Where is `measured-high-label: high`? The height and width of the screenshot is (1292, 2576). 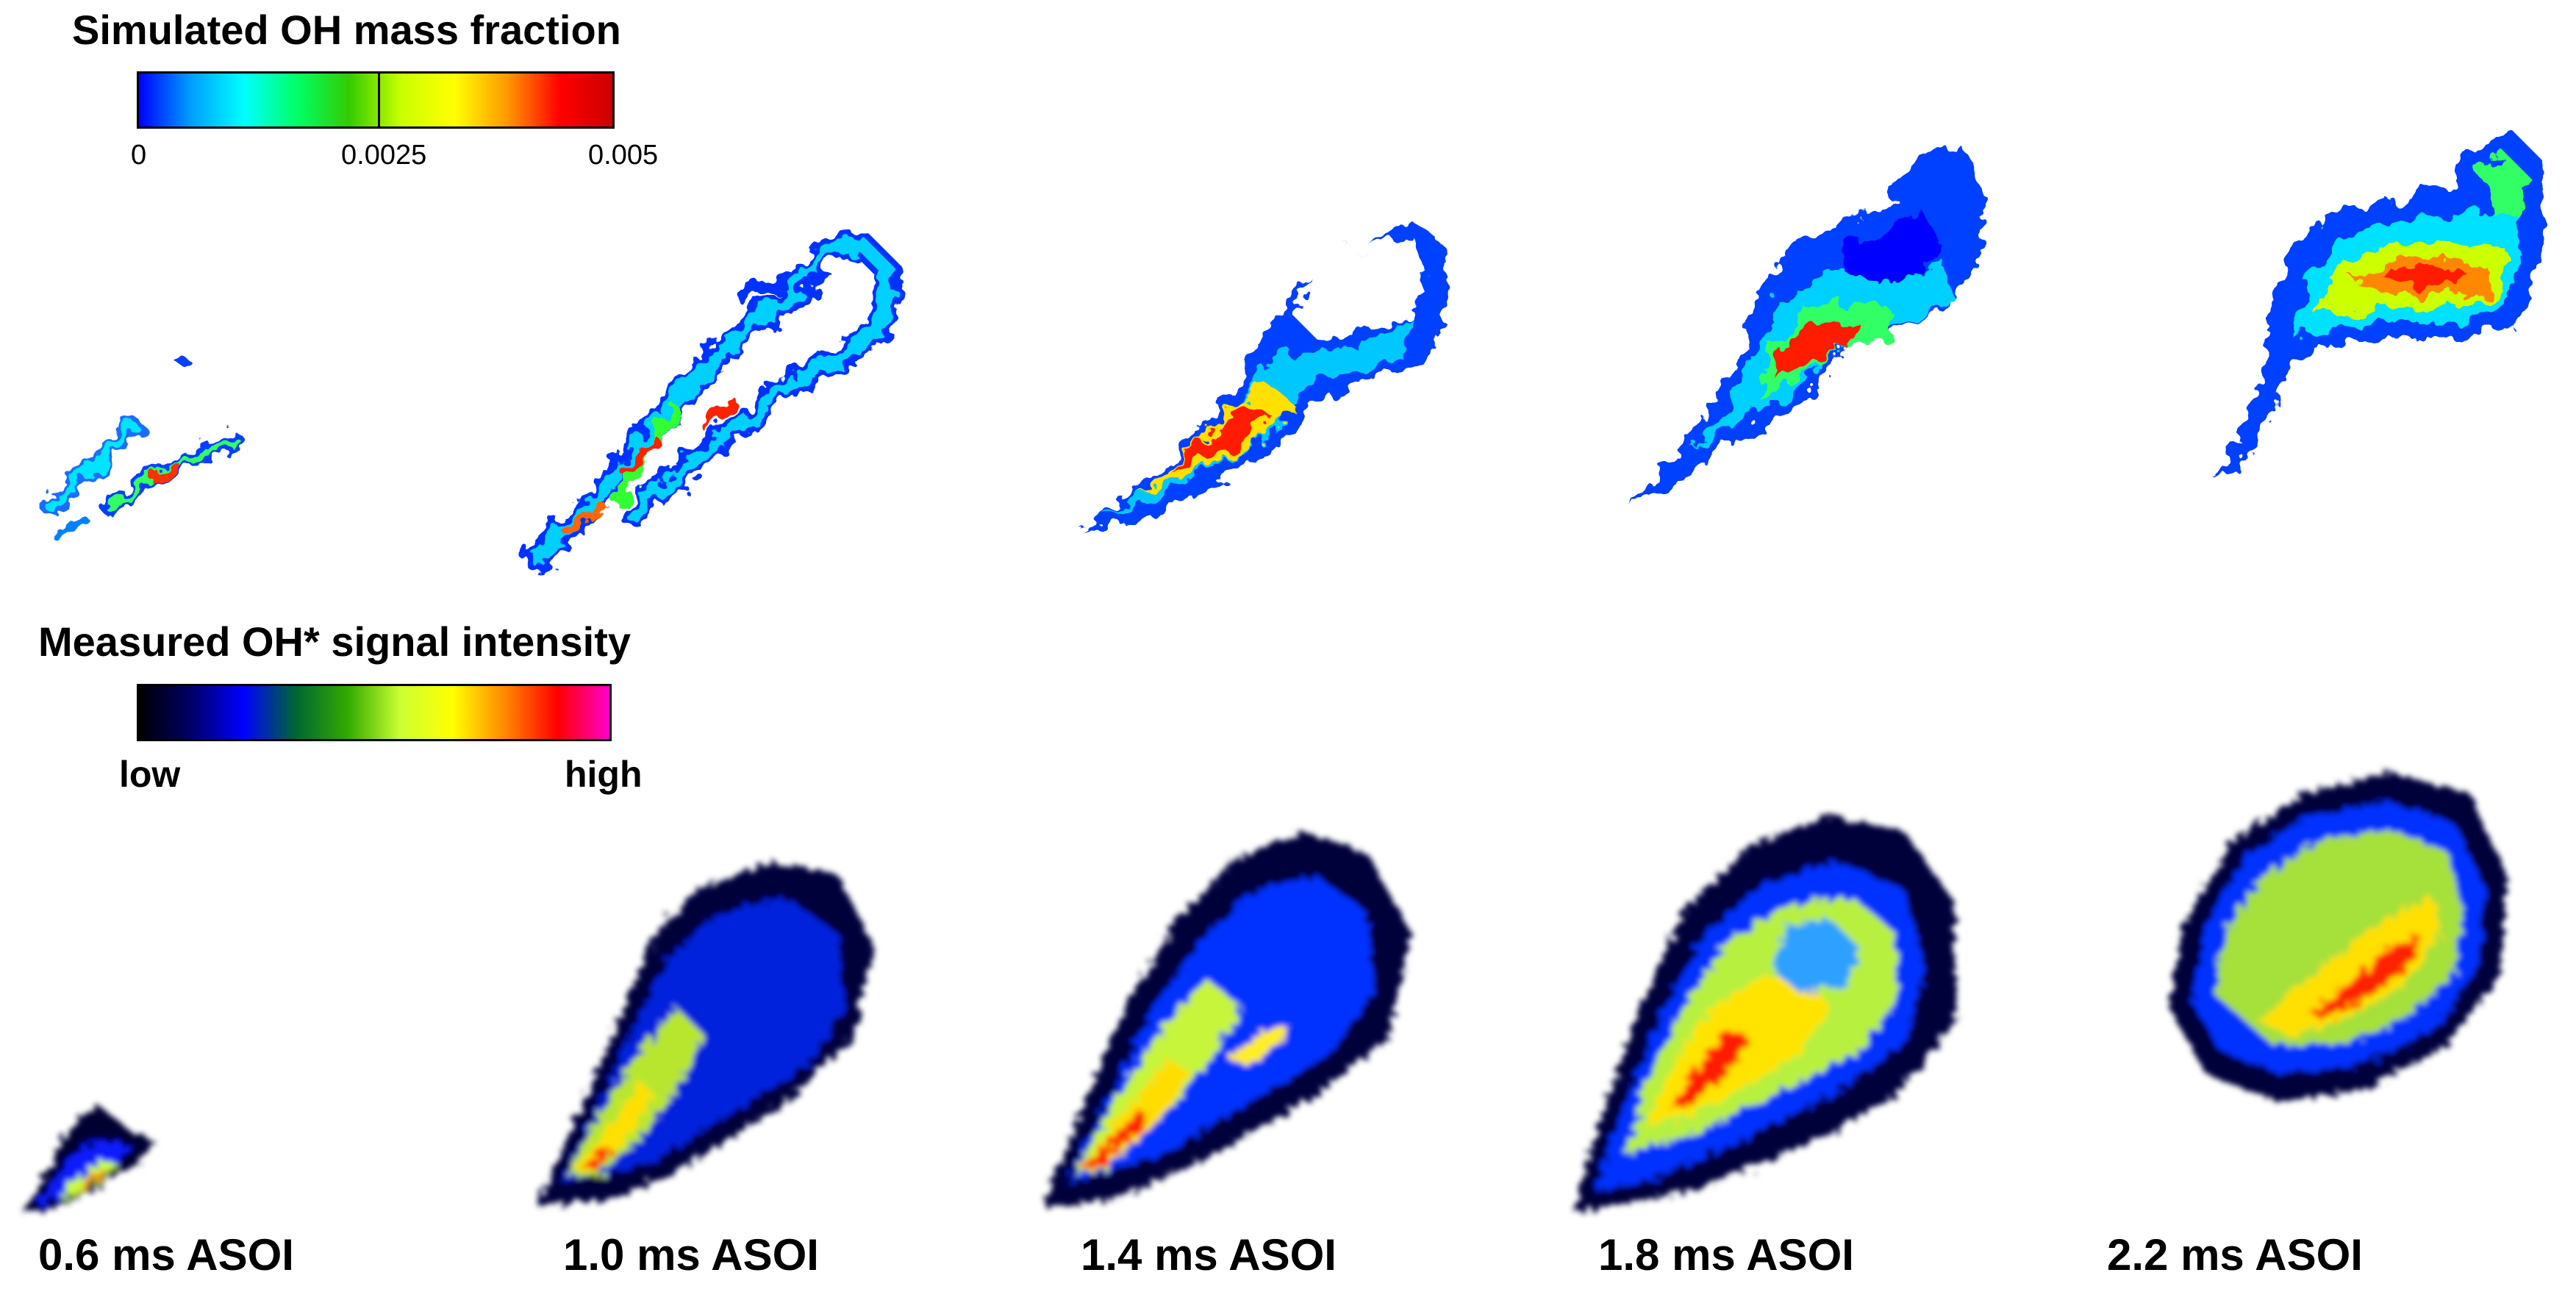 measured-high-label: high is located at coordinates (604, 774).